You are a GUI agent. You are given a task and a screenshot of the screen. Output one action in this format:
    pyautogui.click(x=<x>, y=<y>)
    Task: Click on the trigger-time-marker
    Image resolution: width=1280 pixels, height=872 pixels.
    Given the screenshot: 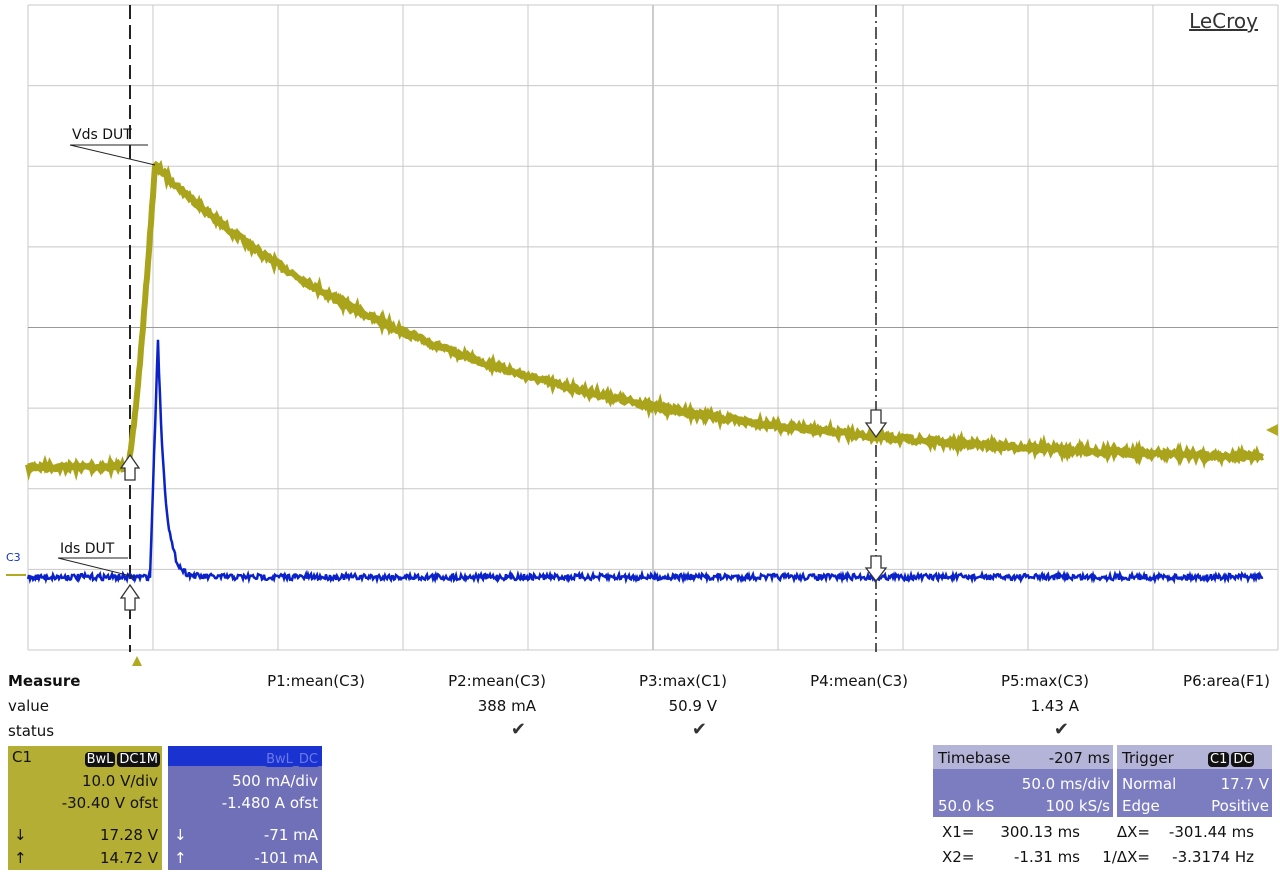 What is the action you would take?
    pyautogui.click(x=137, y=661)
    